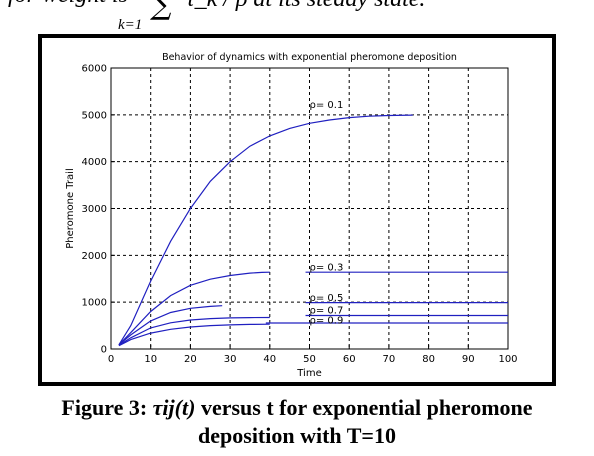 This screenshot has height=456, width=594. I want to click on x-tick-label: 100, so click(507, 359).